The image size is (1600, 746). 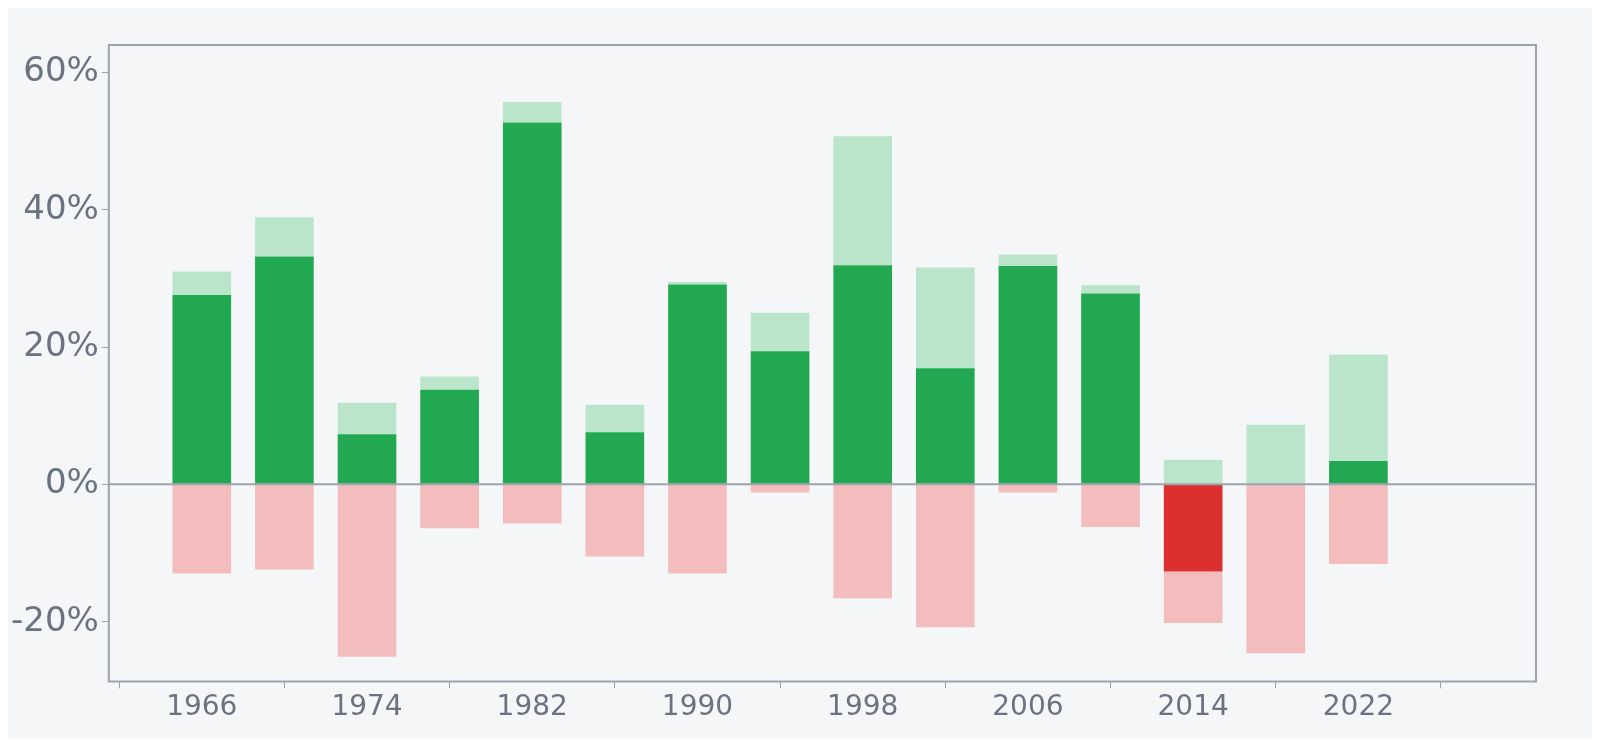 What do you see at coordinates (367, 706) in the screenshot?
I see `x-tick-label: 1974` at bounding box center [367, 706].